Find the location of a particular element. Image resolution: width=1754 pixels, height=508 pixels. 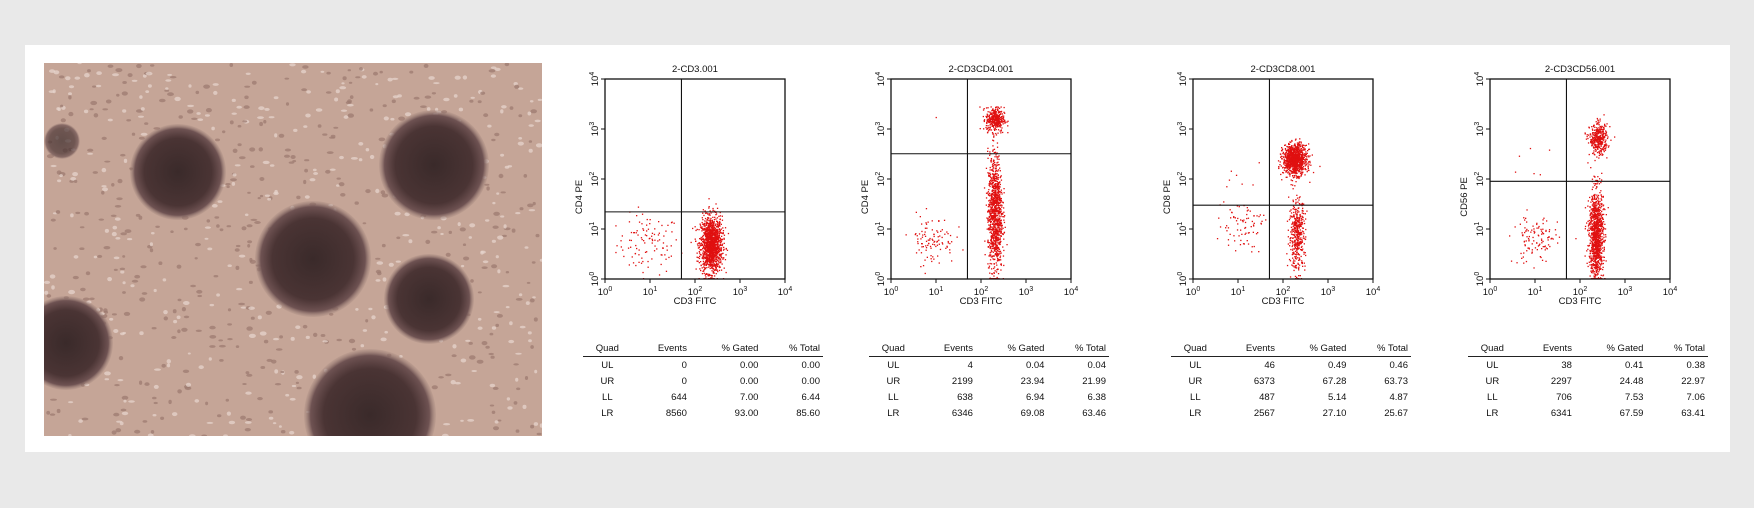

cell: 4 is located at coordinates (970, 365).